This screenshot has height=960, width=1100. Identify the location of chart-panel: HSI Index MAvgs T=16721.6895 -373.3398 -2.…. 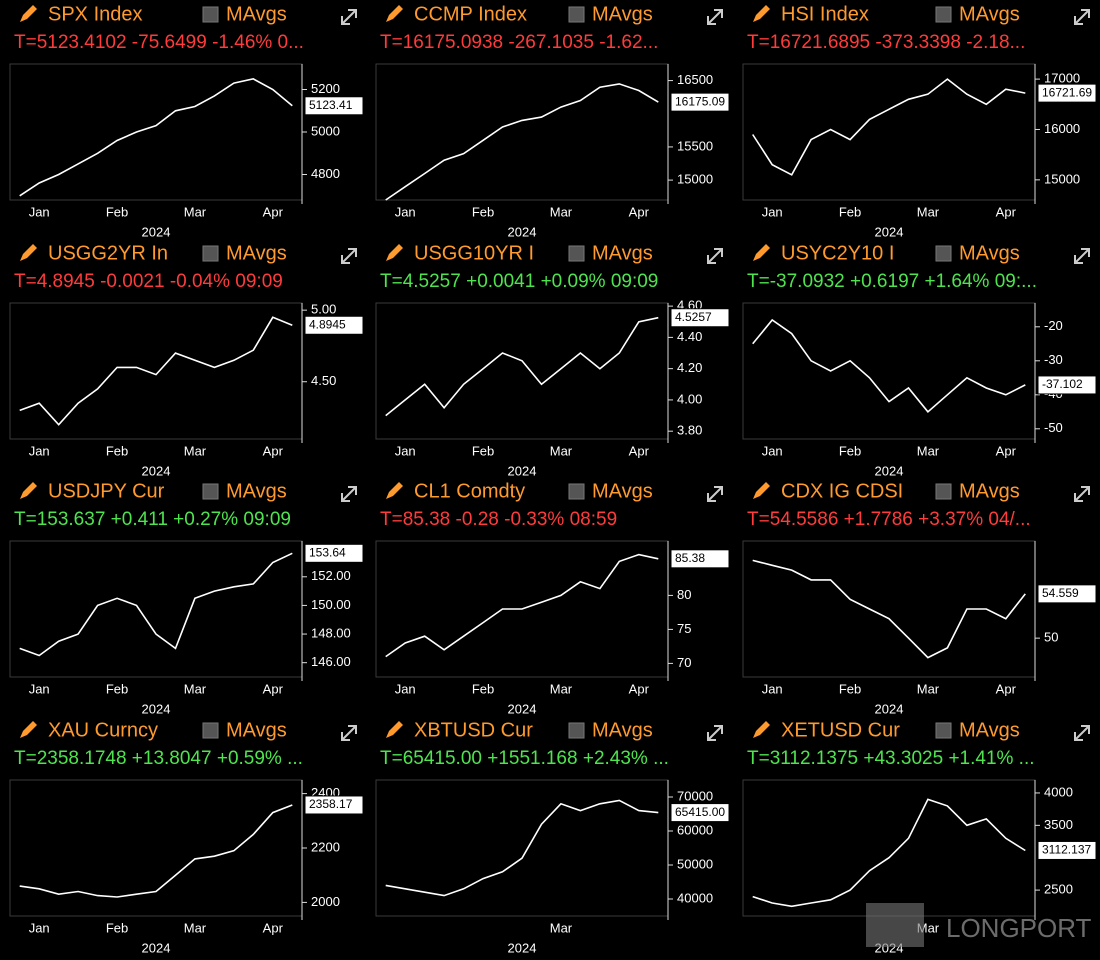
(919, 121).